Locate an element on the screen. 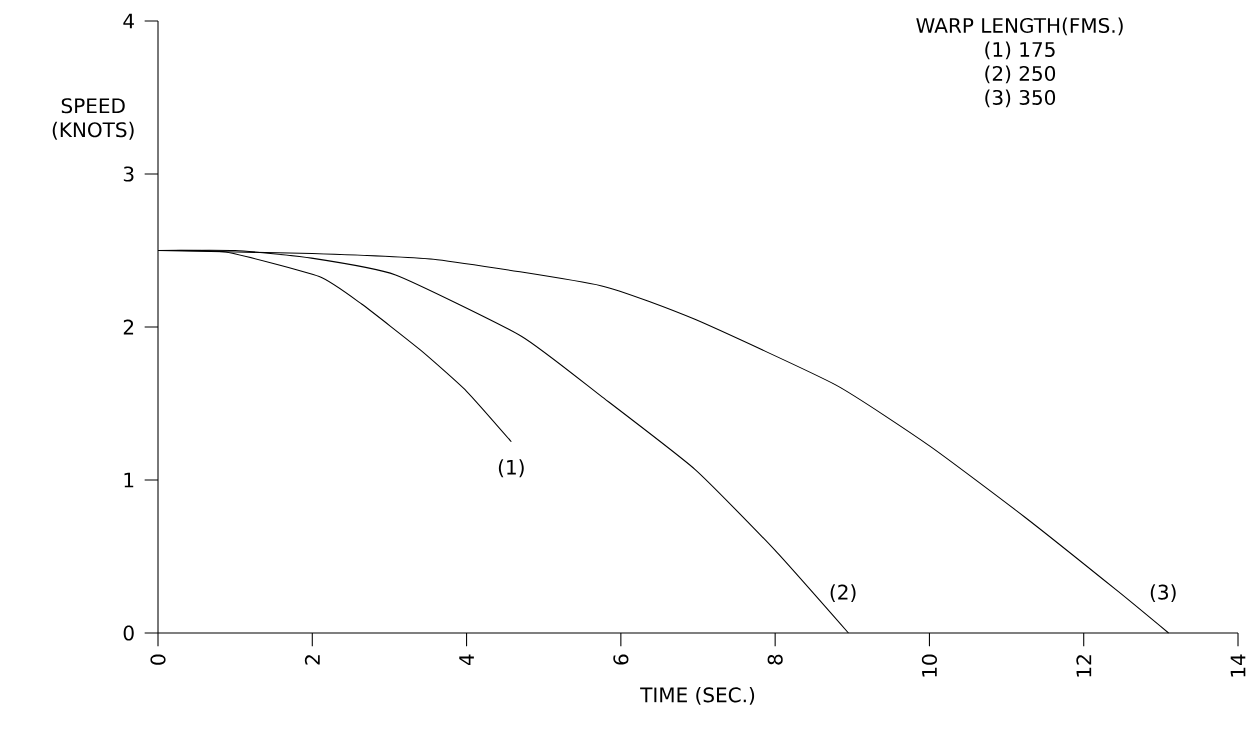  series-label: (3) is located at coordinates (1163, 593).